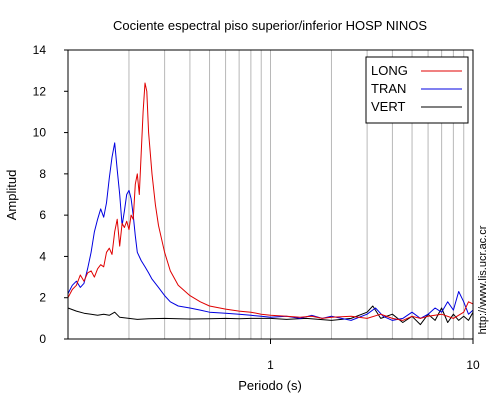 Image resolution: width=500 pixels, height=400 pixels. Describe the element at coordinates (42, 215) in the screenshot. I see `y-tick-label: 6` at that location.